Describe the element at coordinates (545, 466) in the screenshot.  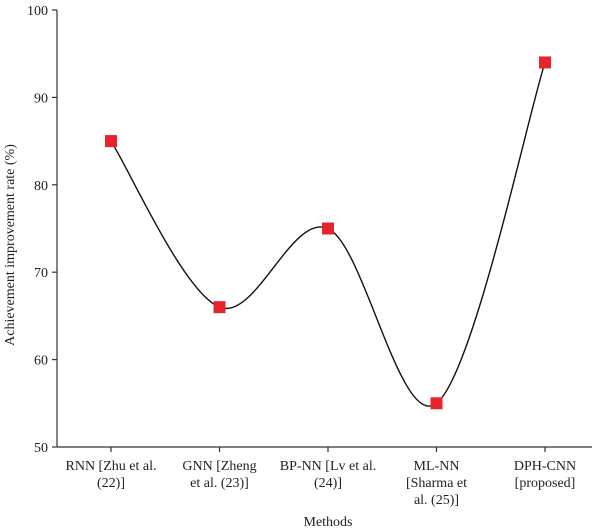
I see `x-tick-label-line: DPH-CNN` at that location.